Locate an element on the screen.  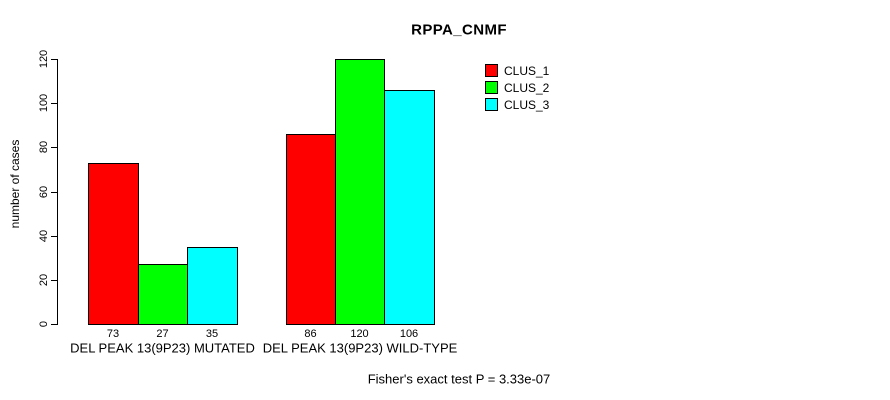
y-tick-label-120: 120 is located at coordinates (44, 59).